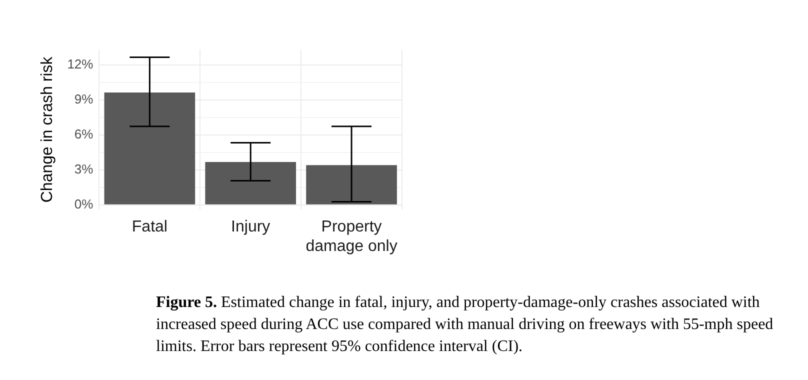  I want to click on y-tick-label: 9%, so click(84, 99).